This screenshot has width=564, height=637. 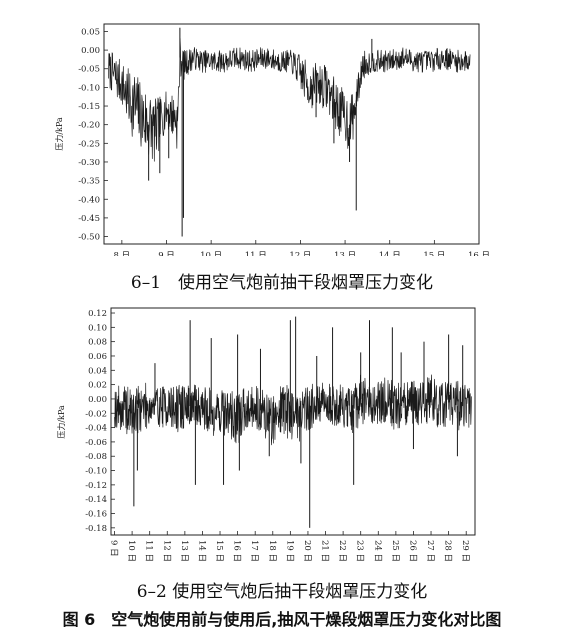 What do you see at coordinates (96, 529) in the screenshot?
I see `y-tick-label: -0.18` at bounding box center [96, 529].